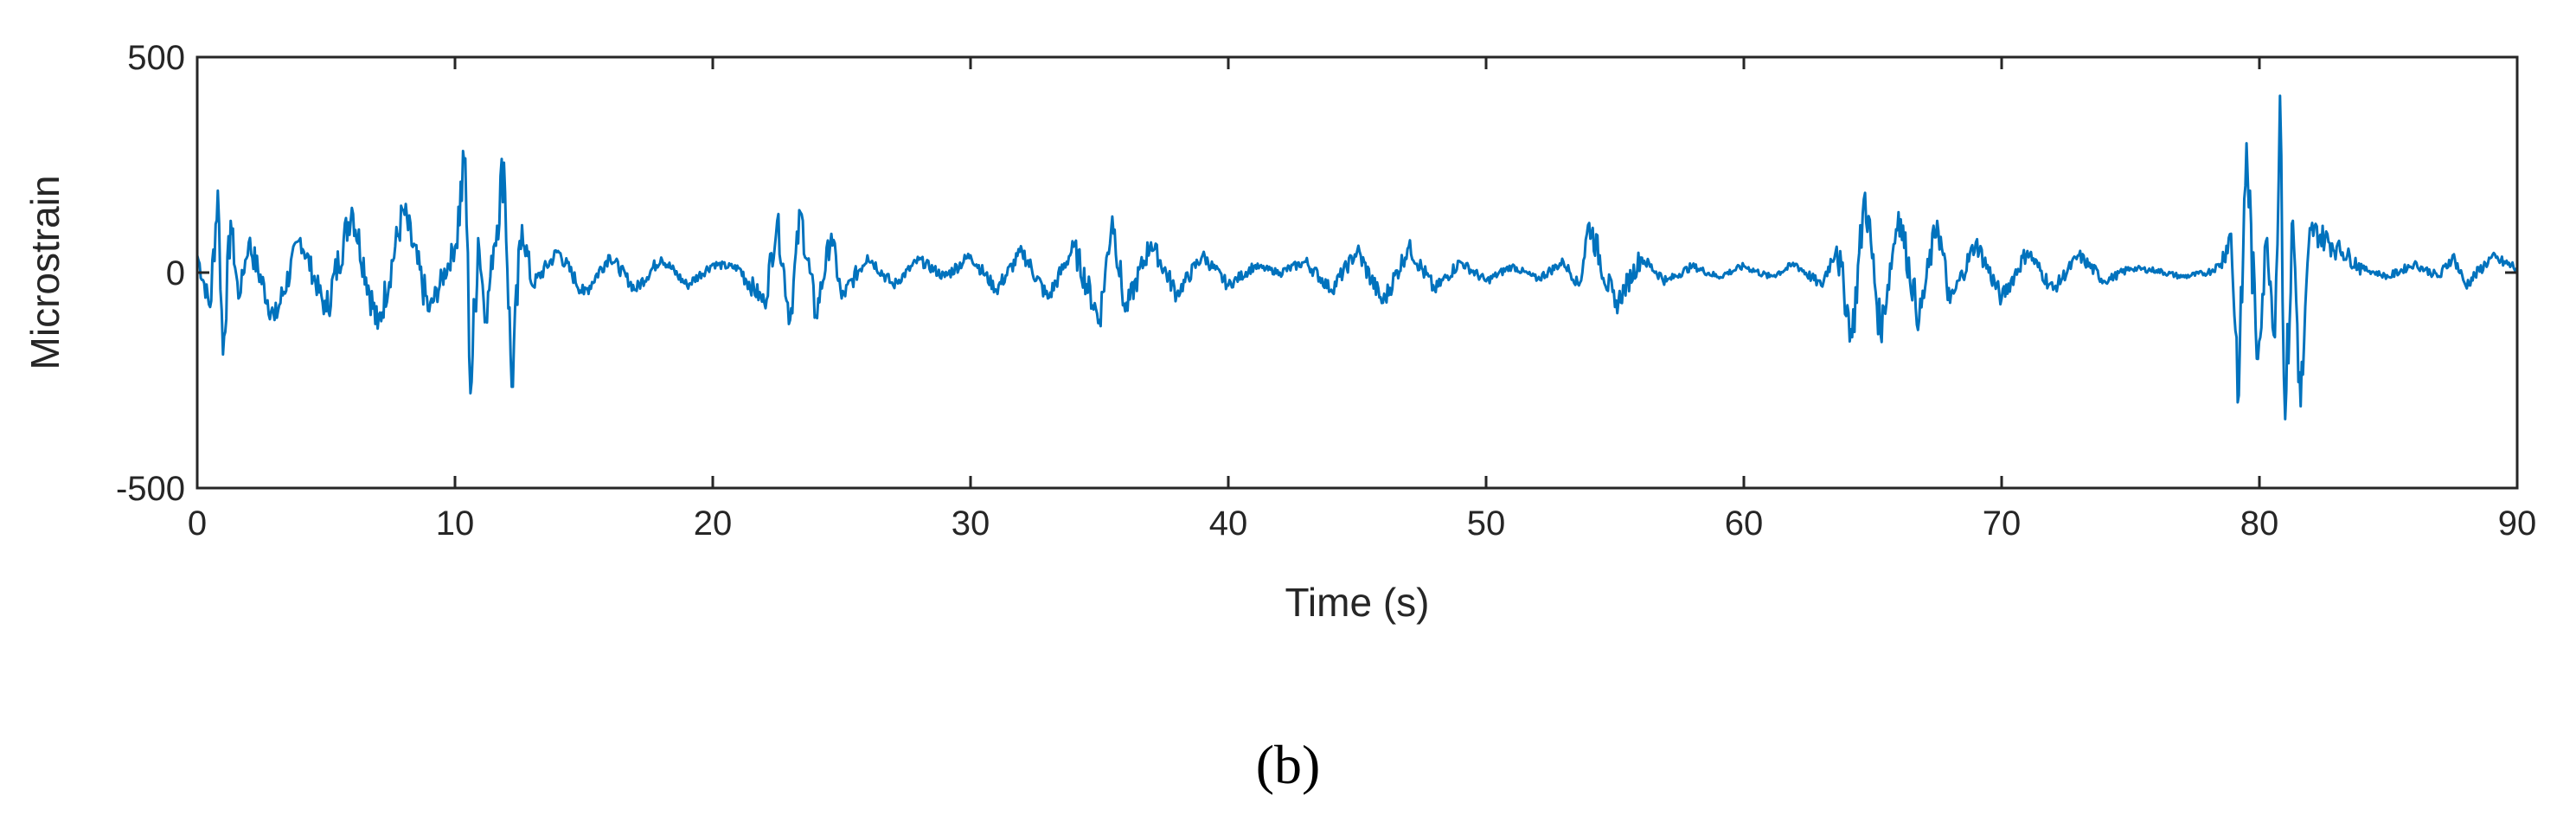  I want to click on panel-label: (b), so click(1288, 764).